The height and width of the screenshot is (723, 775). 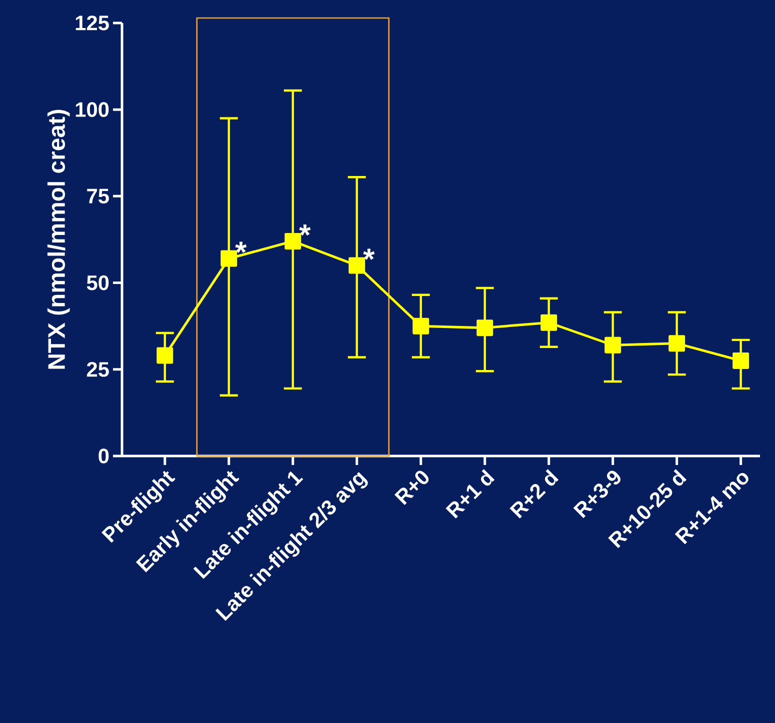 What do you see at coordinates (97, 369) in the screenshot?
I see `y-tick-label: 25` at bounding box center [97, 369].